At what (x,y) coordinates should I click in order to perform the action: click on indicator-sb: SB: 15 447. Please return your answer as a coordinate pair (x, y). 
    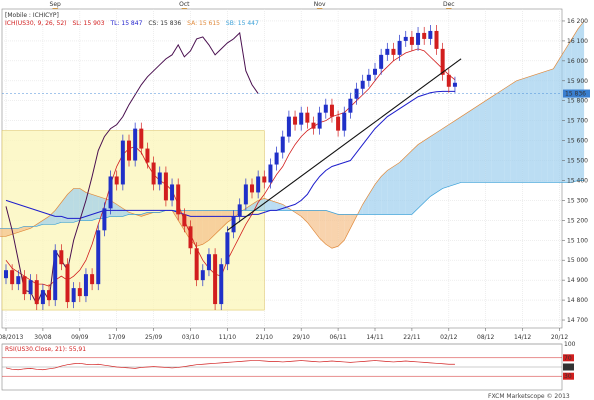
    Looking at the image, I should click on (242, 23).